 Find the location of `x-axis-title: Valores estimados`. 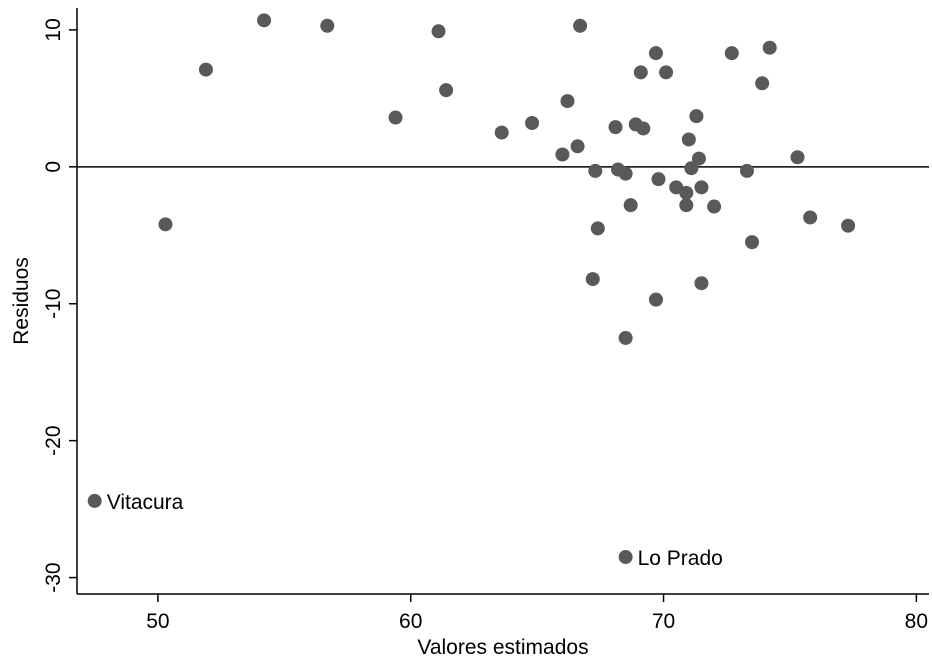

x-axis-title: Valores estimados is located at coordinates (502, 647).